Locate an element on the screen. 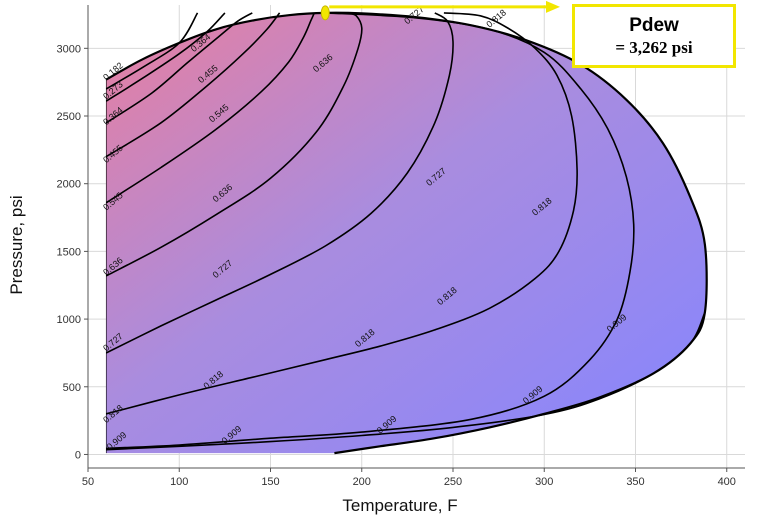 This screenshot has height=523, width=768. callout-title: Pdew is located at coordinates (654, 25).